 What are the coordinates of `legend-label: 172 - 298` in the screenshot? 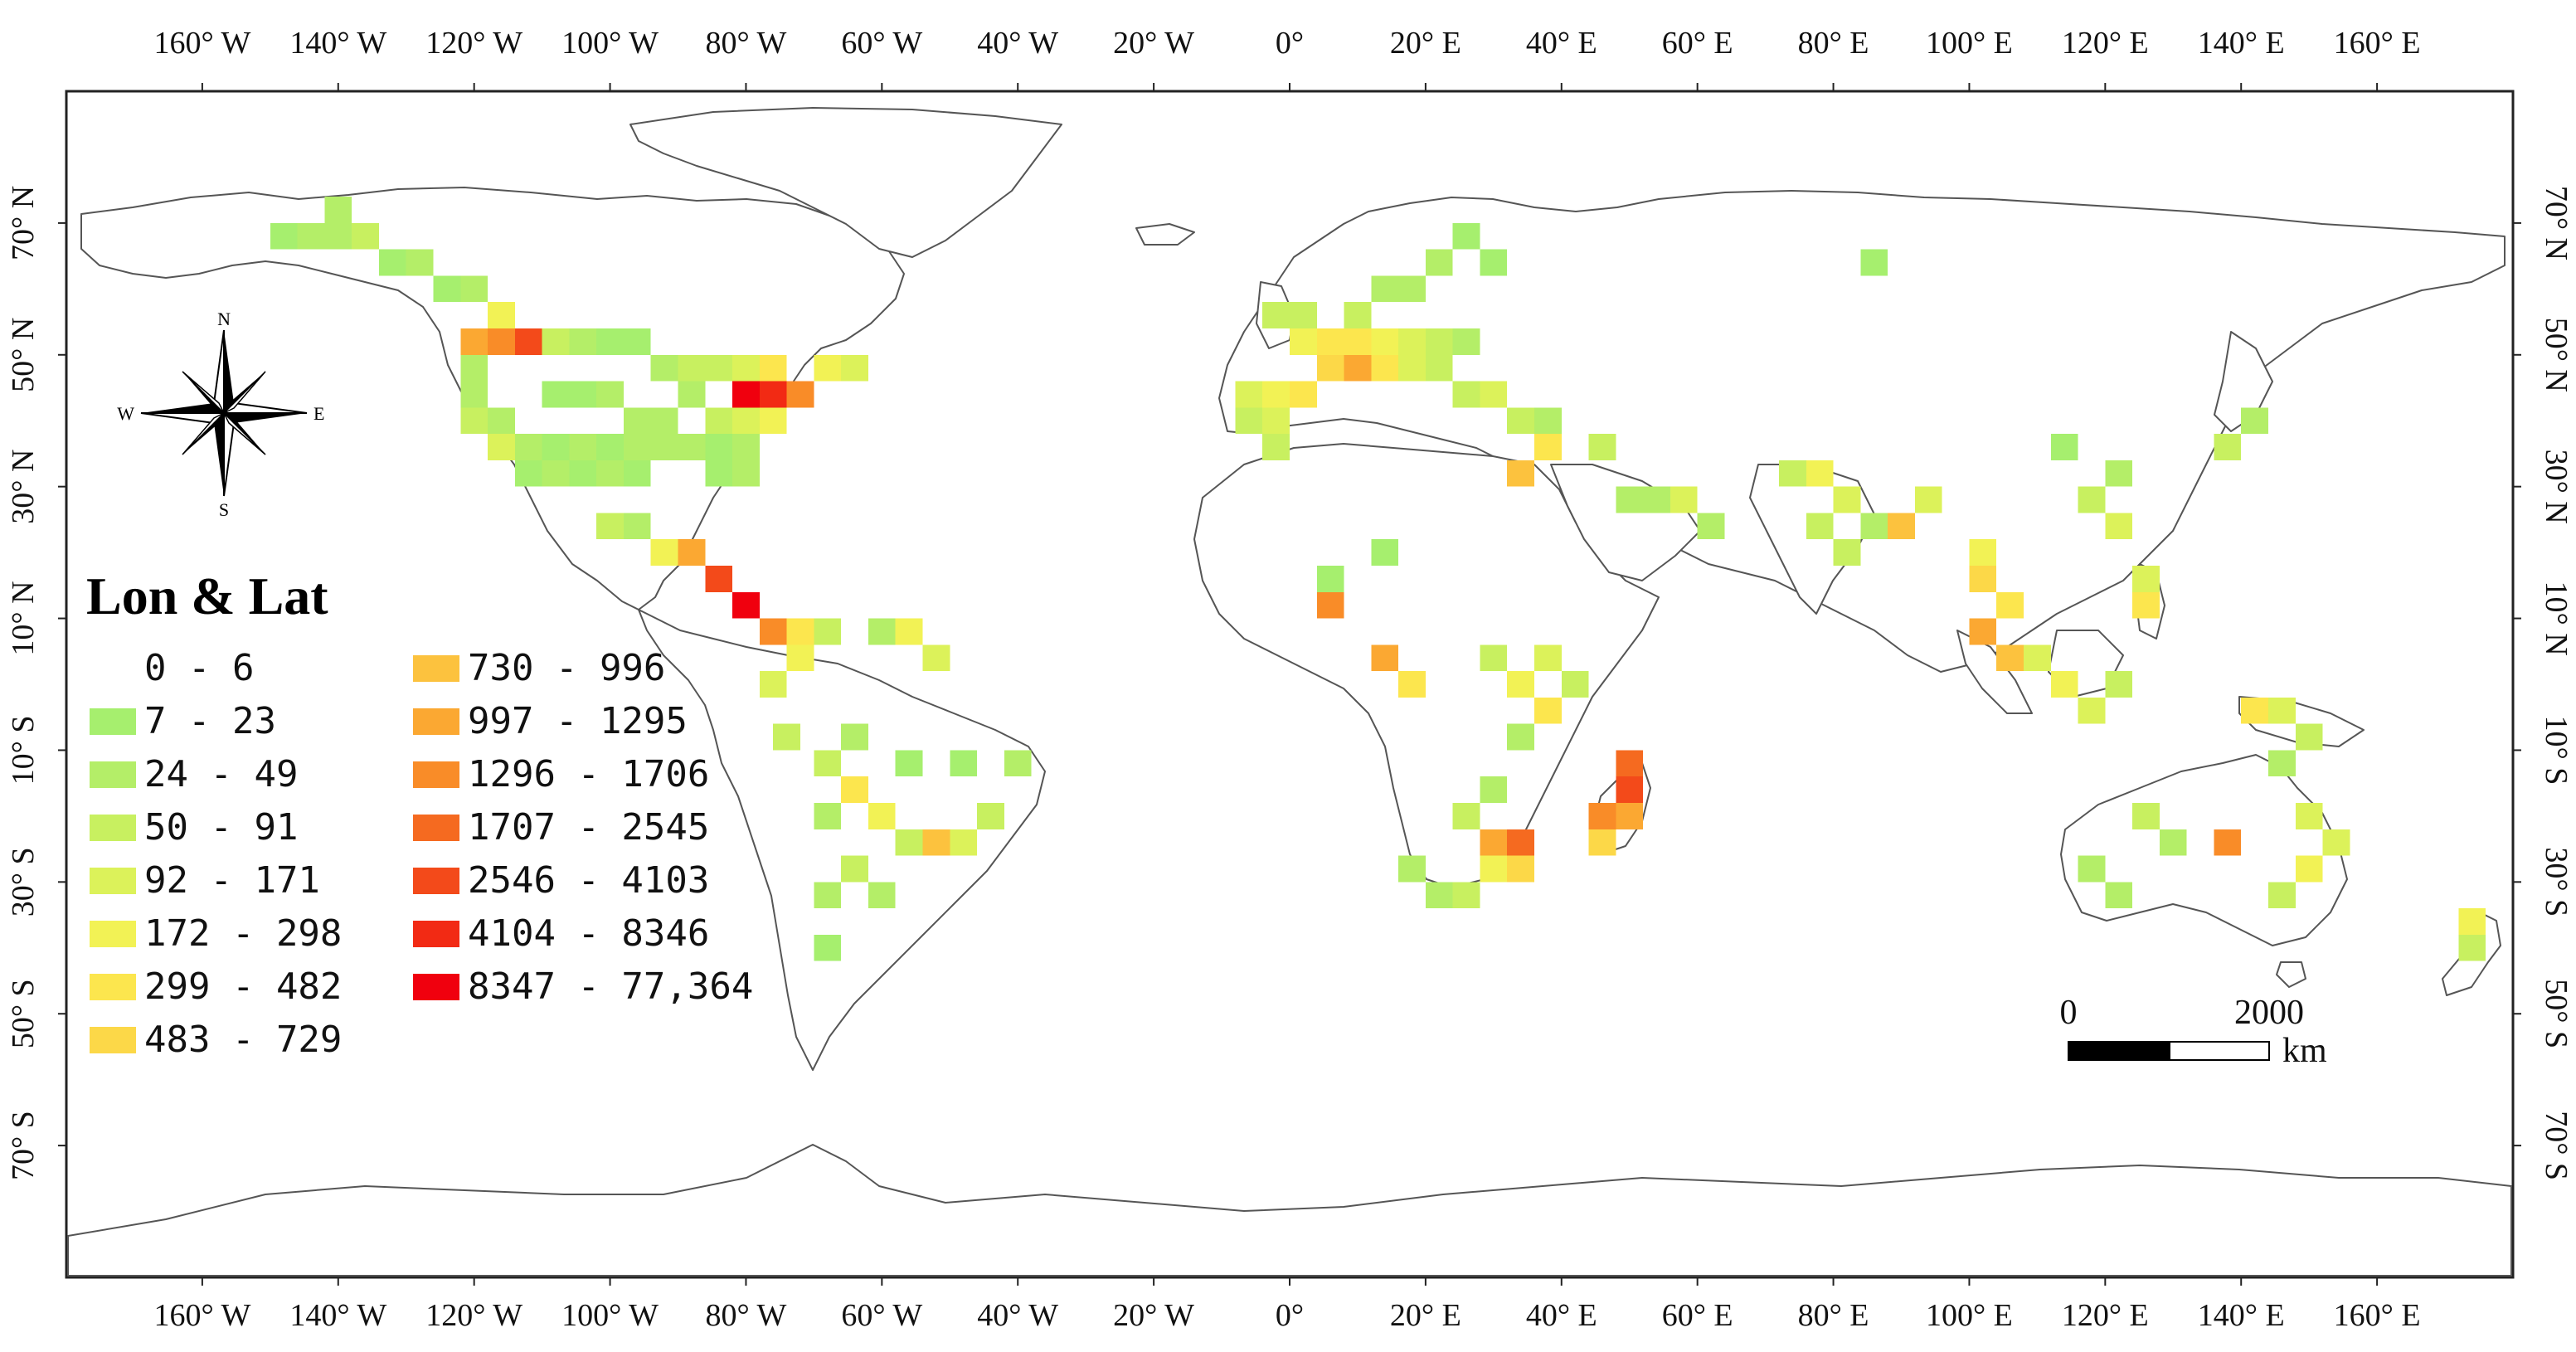 It's located at (243, 934).